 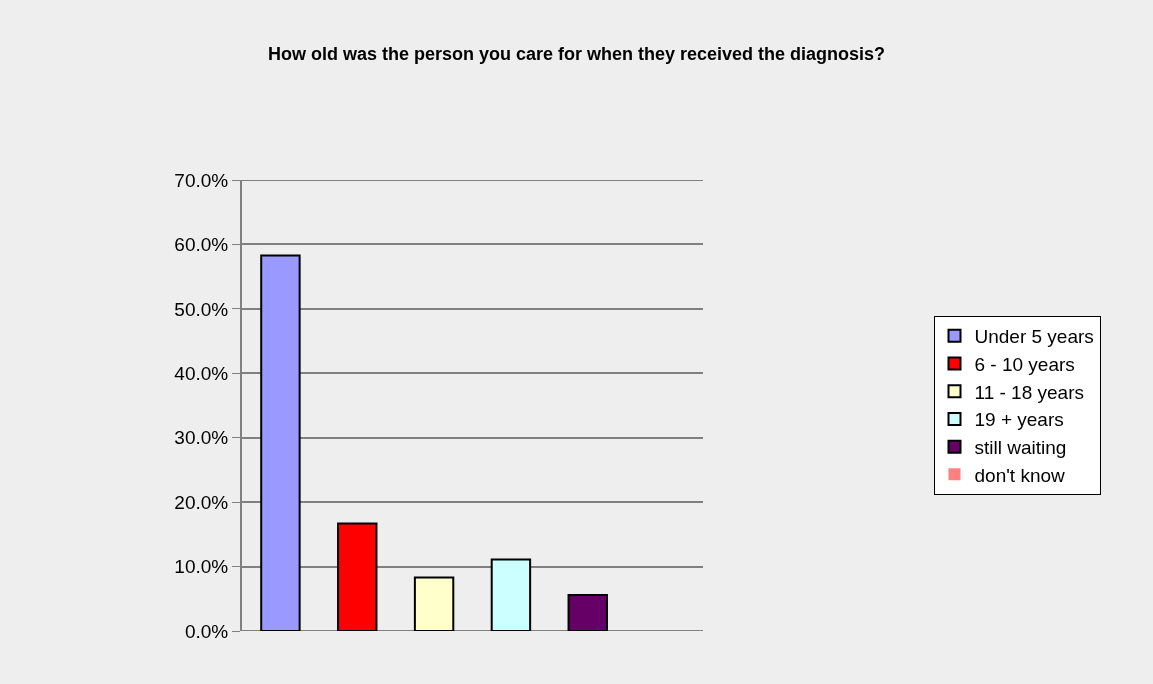 I want to click on chart-title: How old was the person you care for when they received the diagnosis?, so click(x=576, y=54).